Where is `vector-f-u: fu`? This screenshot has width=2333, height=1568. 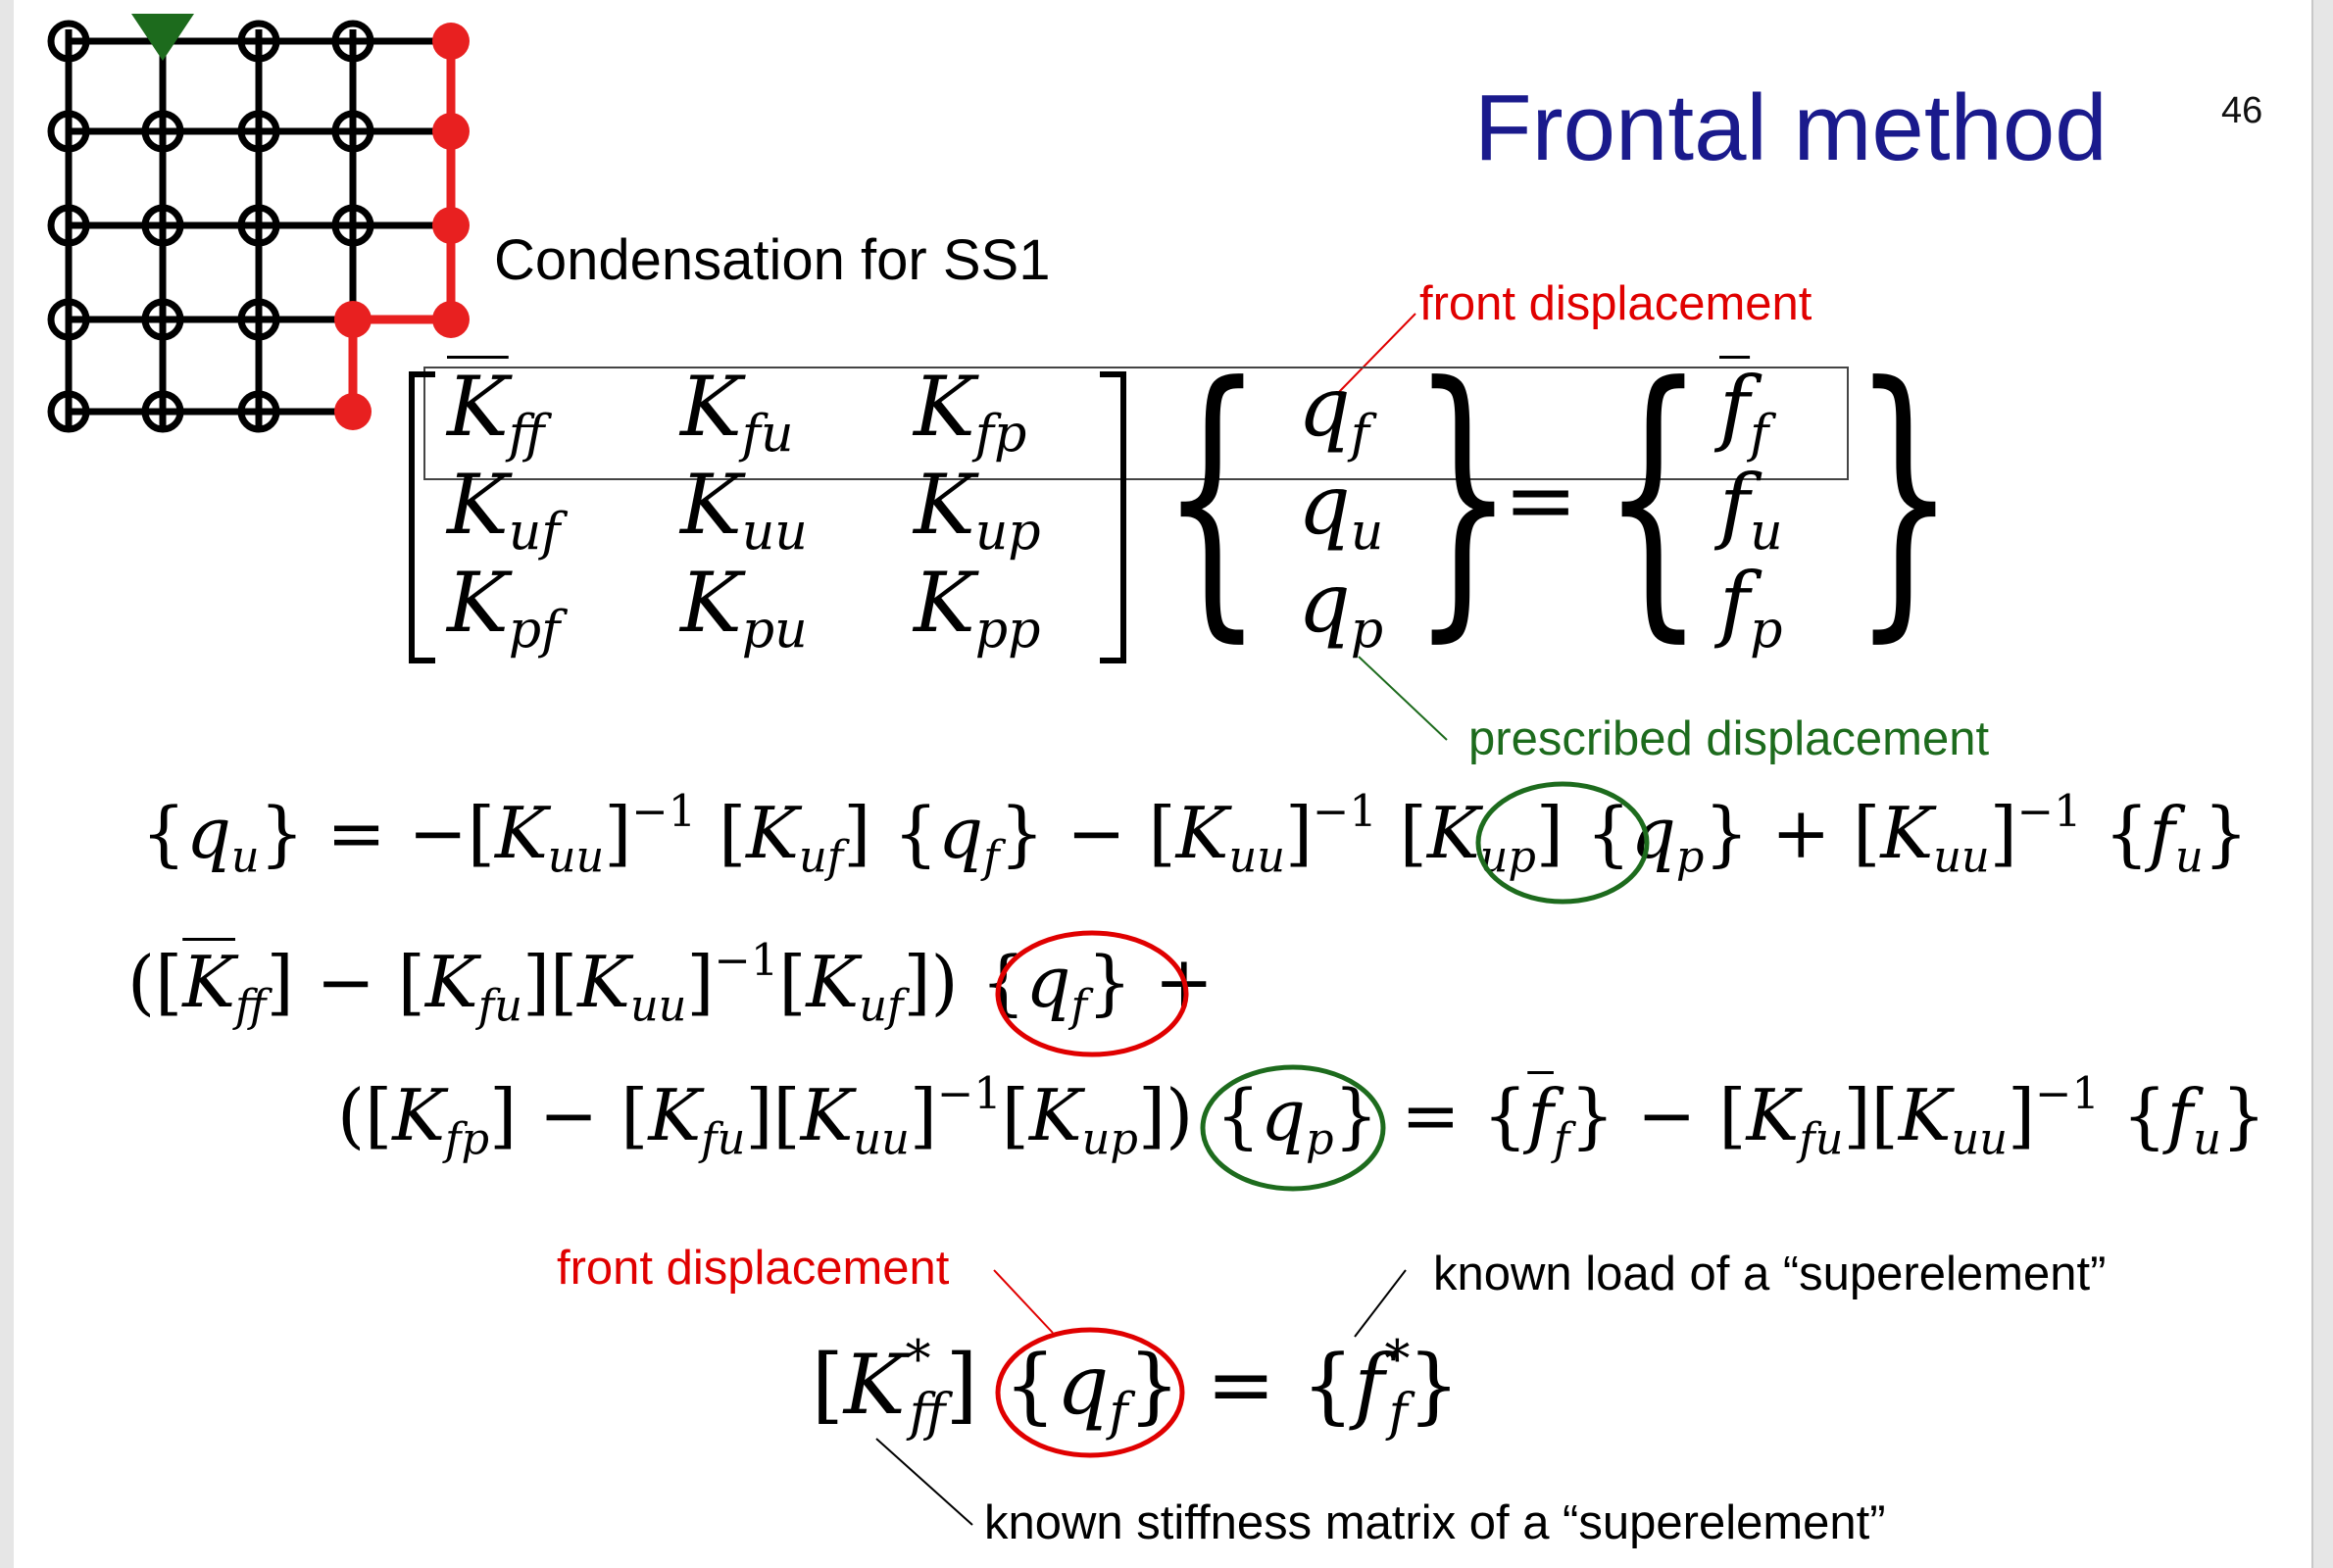 vector-f-u: fu is located at coordinates (1751, 510).